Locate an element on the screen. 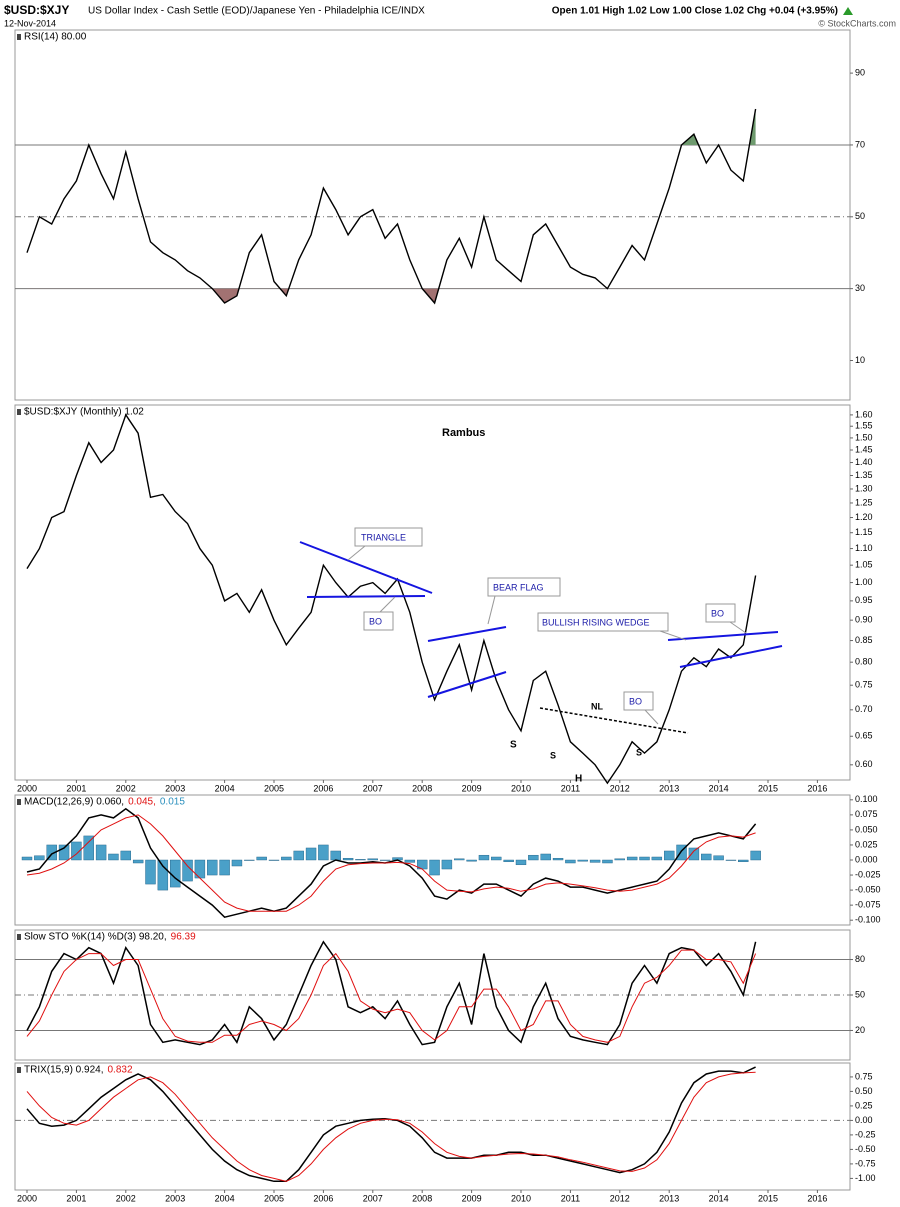  y-tick-label: 0.85 is located at coordinates (864, 640).